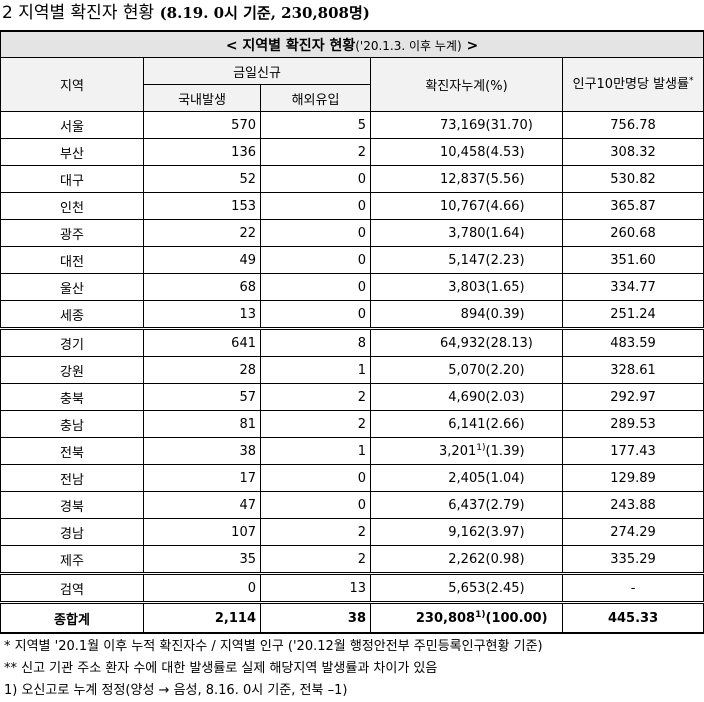 The image size is (704, 702). What do you see at coordinates (352, 125) in the screenshot?
I see `table-row: 서울 570 5 73,169 (31.70) 756.78` at bounding box center [352, 125].